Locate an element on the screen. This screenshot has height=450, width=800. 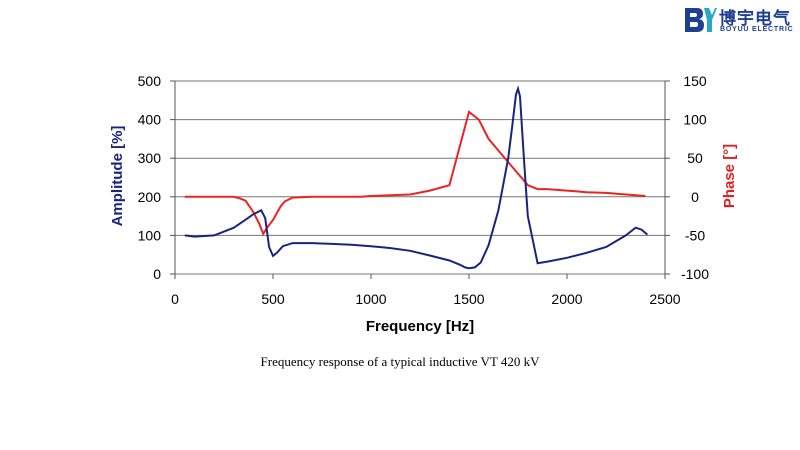
company-logo: 博宇电气 BOYUU ELECTRIC is located at coordinates (740, 21).